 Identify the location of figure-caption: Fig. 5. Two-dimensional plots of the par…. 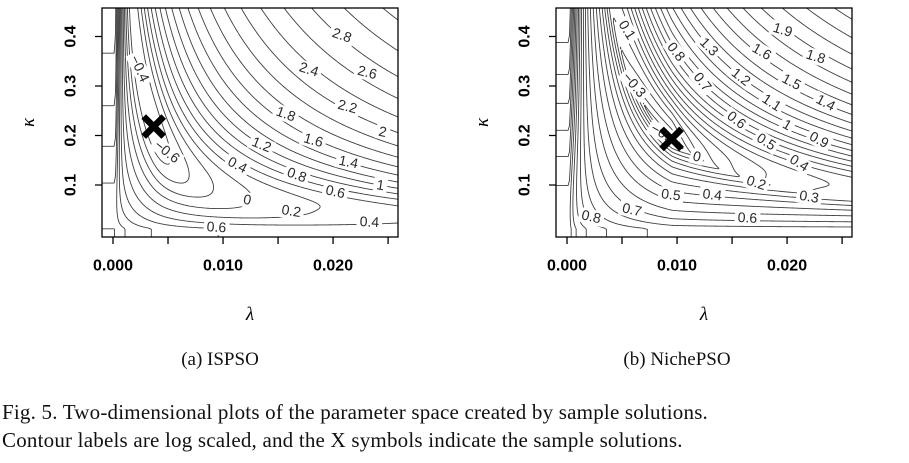
(455, 426).